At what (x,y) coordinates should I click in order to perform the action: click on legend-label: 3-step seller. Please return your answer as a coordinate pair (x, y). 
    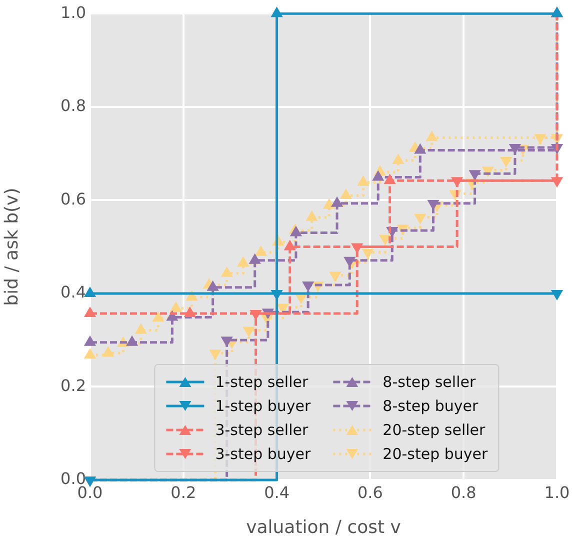
    Looking at the image, I should click on (261, 430).